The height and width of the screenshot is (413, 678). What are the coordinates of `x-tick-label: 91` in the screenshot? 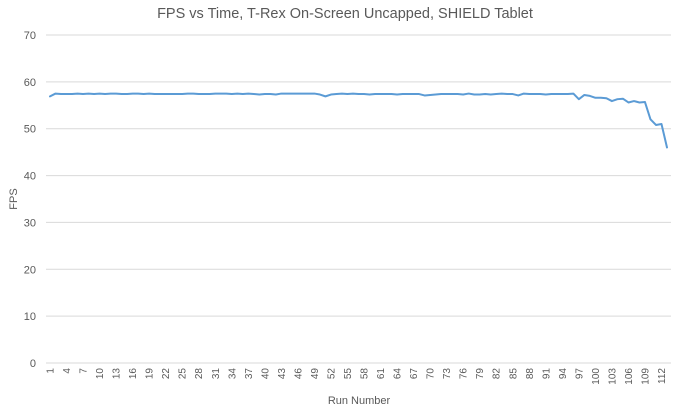 It's located at (546, 374).